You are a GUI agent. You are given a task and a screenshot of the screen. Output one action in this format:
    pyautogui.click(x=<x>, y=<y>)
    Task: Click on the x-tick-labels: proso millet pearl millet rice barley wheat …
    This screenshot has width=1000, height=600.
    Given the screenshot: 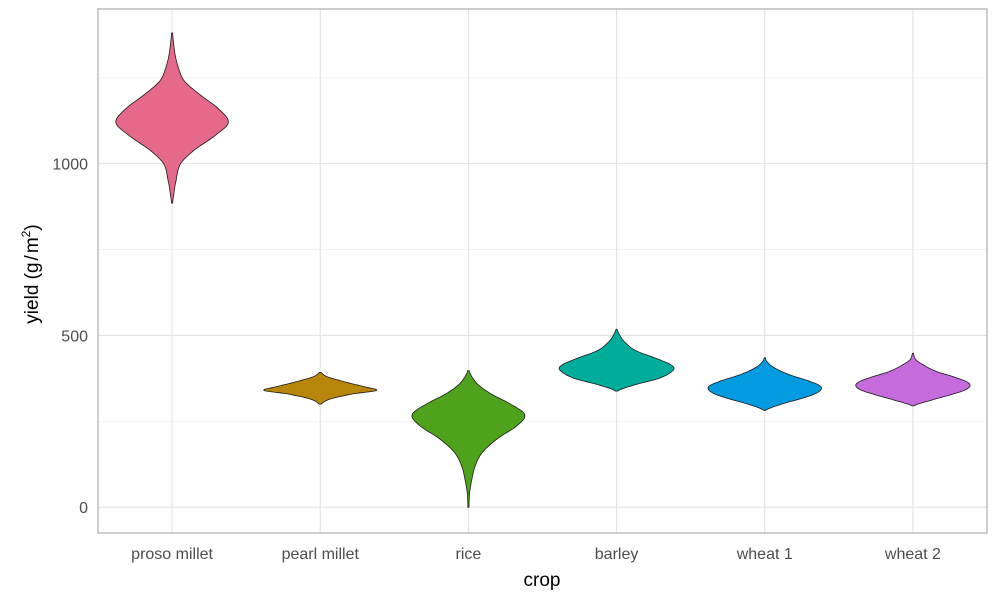 What is the action you would take?
    pyautogui.click(x=536, y=554)
    